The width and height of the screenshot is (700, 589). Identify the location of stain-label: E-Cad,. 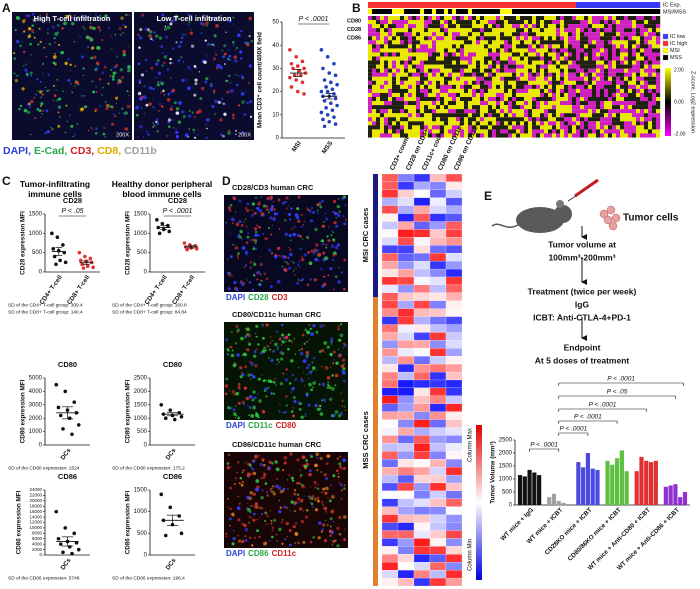
(51, 151).